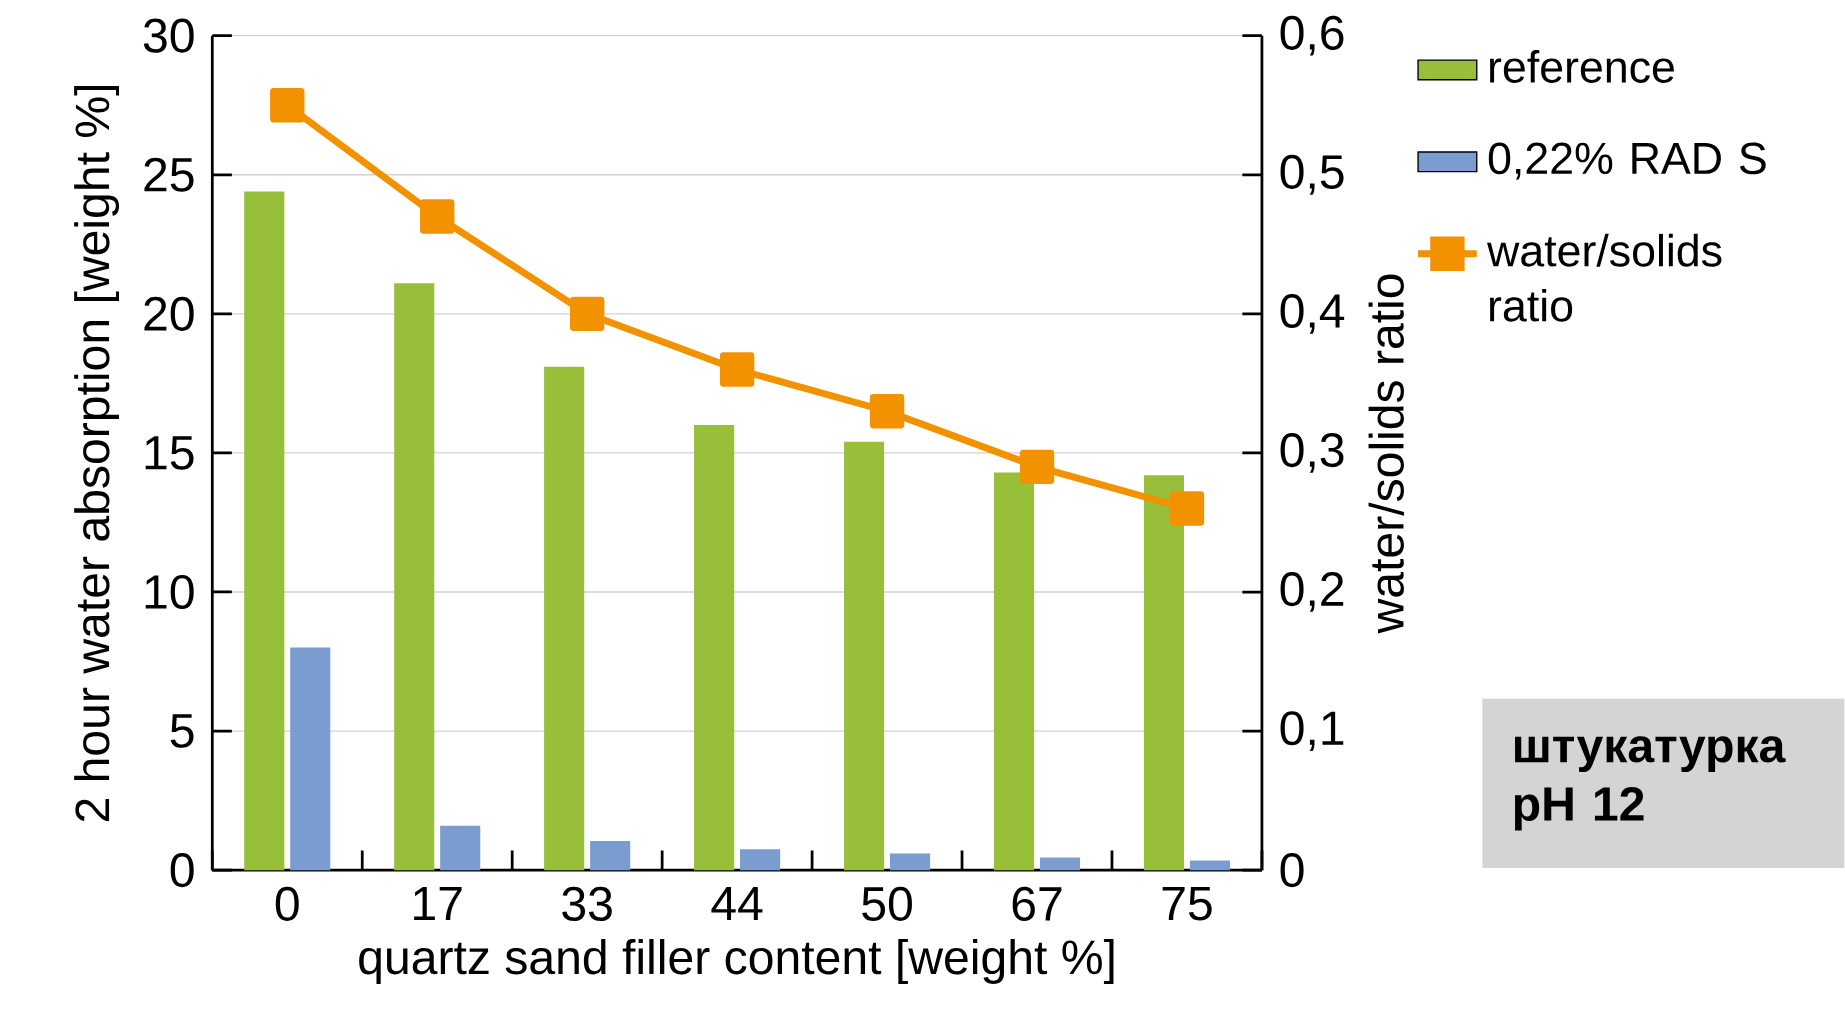 This screenshot has width=1845, height=1012. I want to click on y-tick-label: 20, so click(169, 314).